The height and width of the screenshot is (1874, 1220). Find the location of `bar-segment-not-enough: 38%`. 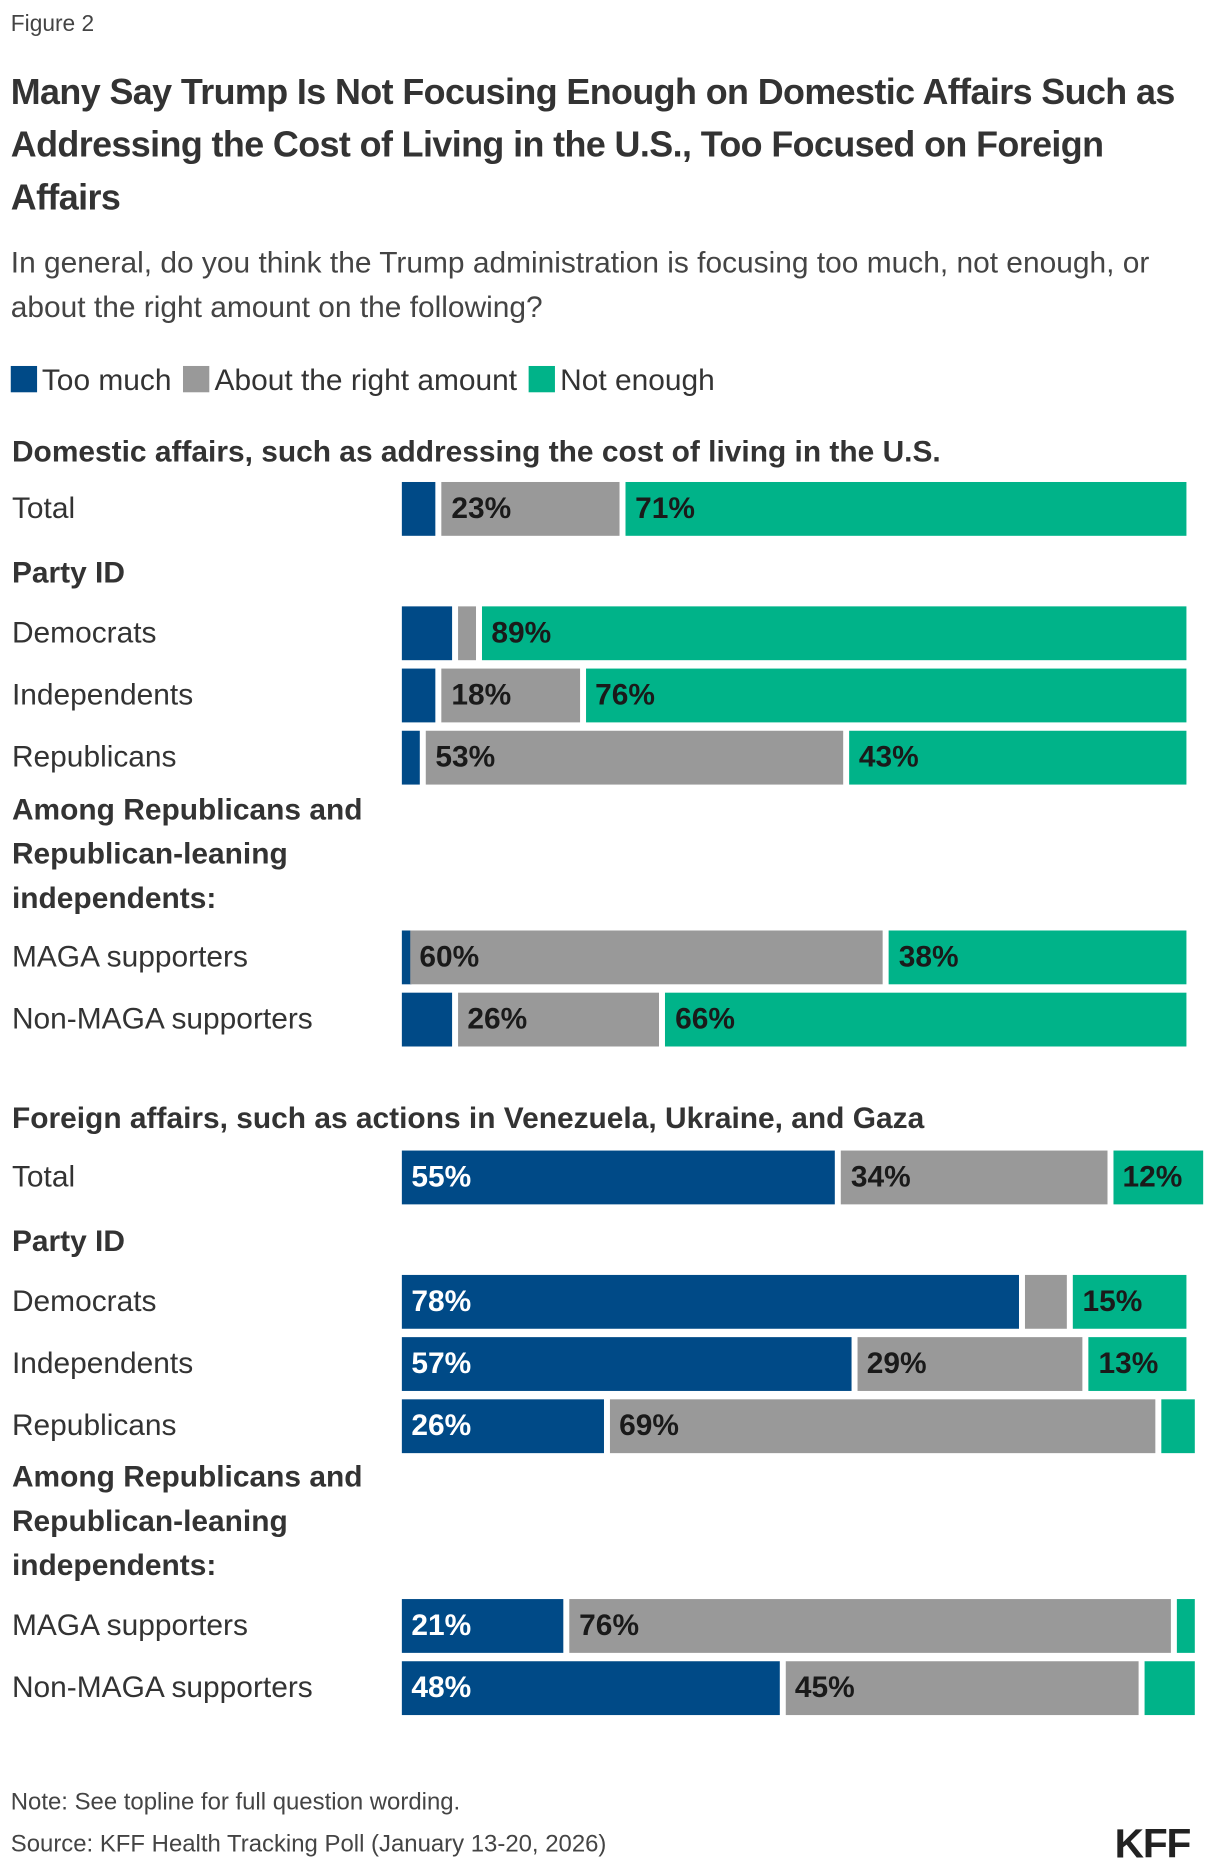

bar-segment-not-enough: 38% is located at coordinates (1038, 957).